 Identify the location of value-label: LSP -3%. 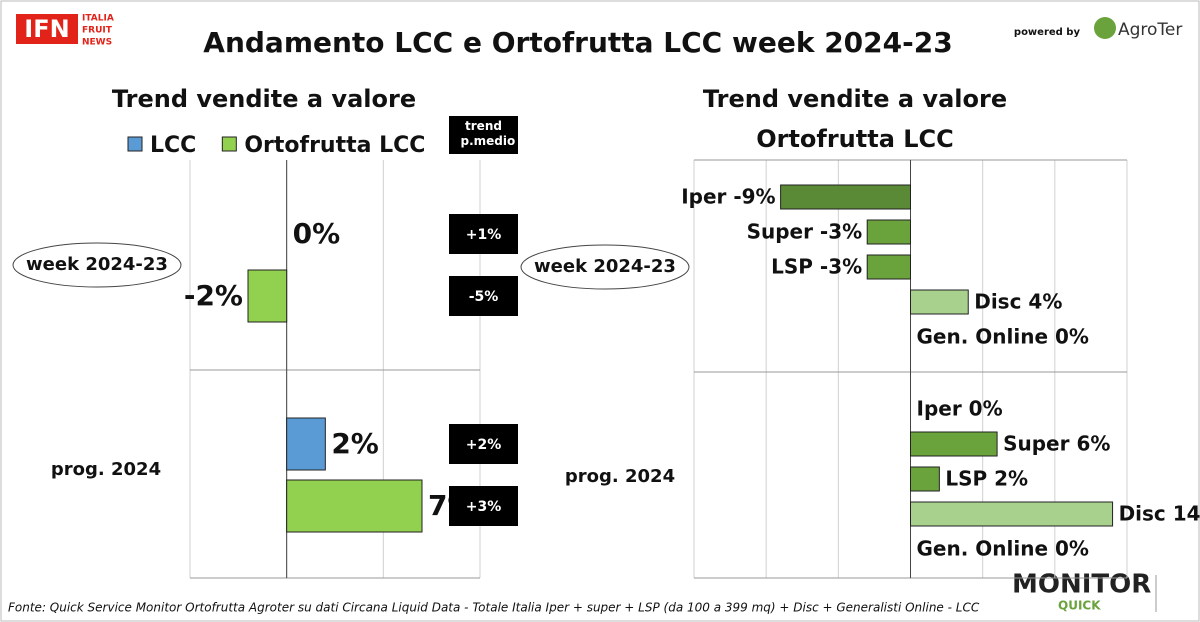
(816, 267).